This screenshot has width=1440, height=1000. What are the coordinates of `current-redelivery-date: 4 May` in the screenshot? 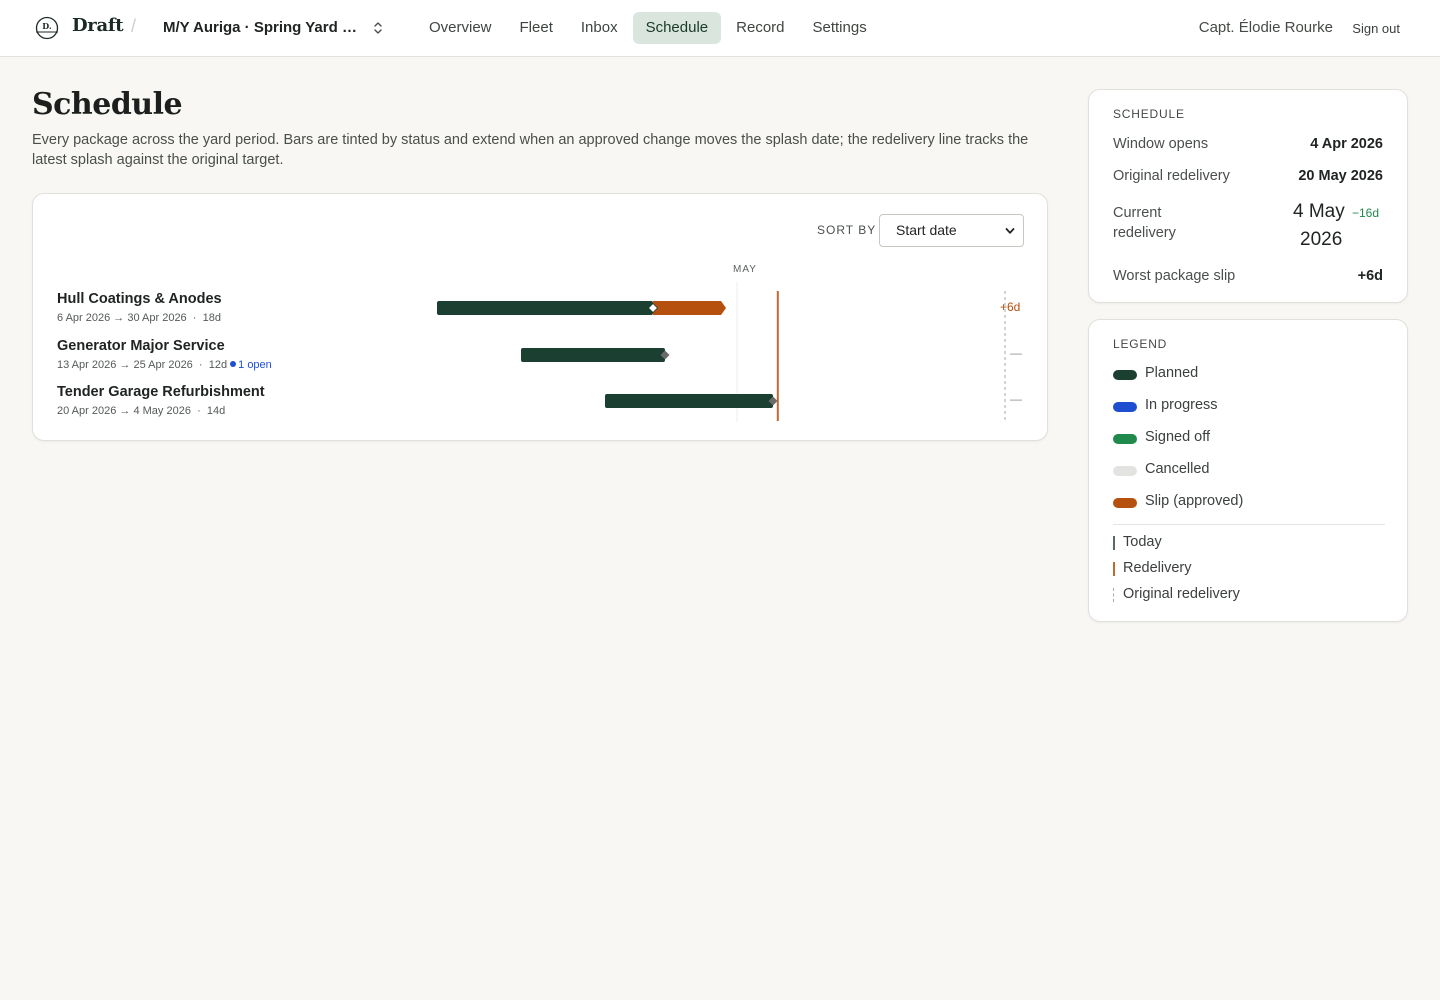 It's located at (1319, 211).